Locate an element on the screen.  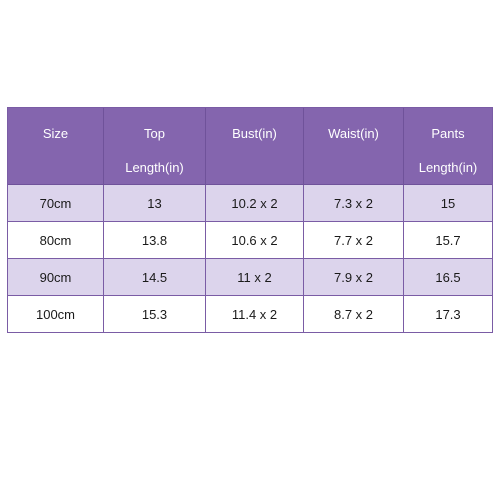
header-pants-length: Pants Length(in) is located at coordinates (448, 146).